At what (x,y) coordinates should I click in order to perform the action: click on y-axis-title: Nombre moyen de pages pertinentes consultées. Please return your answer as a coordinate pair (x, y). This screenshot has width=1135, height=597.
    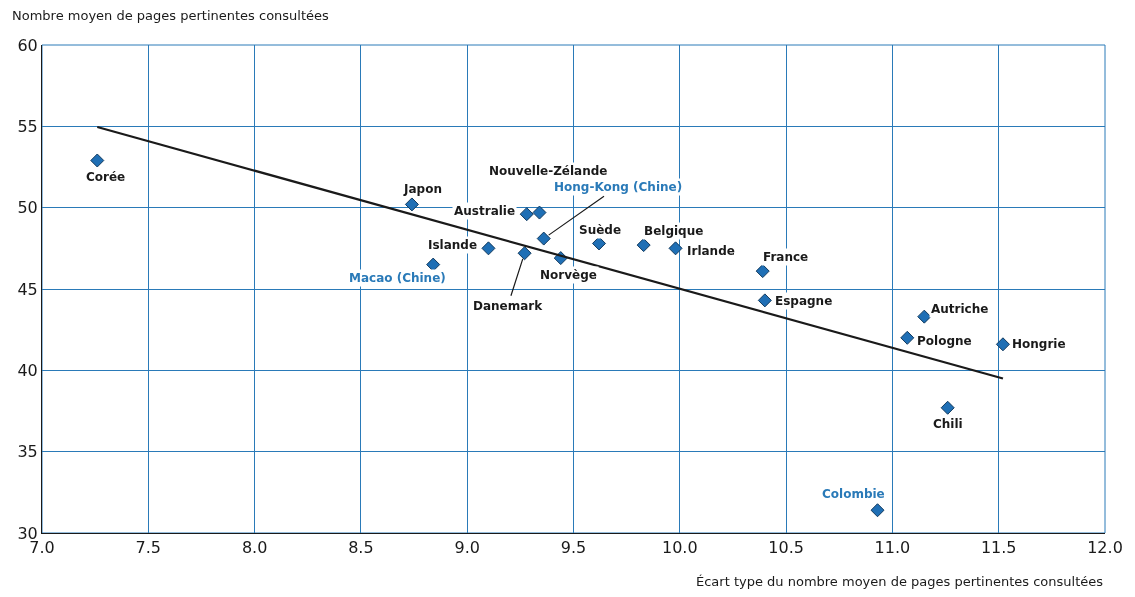
    Looking at the image, I should click on (171, 15).